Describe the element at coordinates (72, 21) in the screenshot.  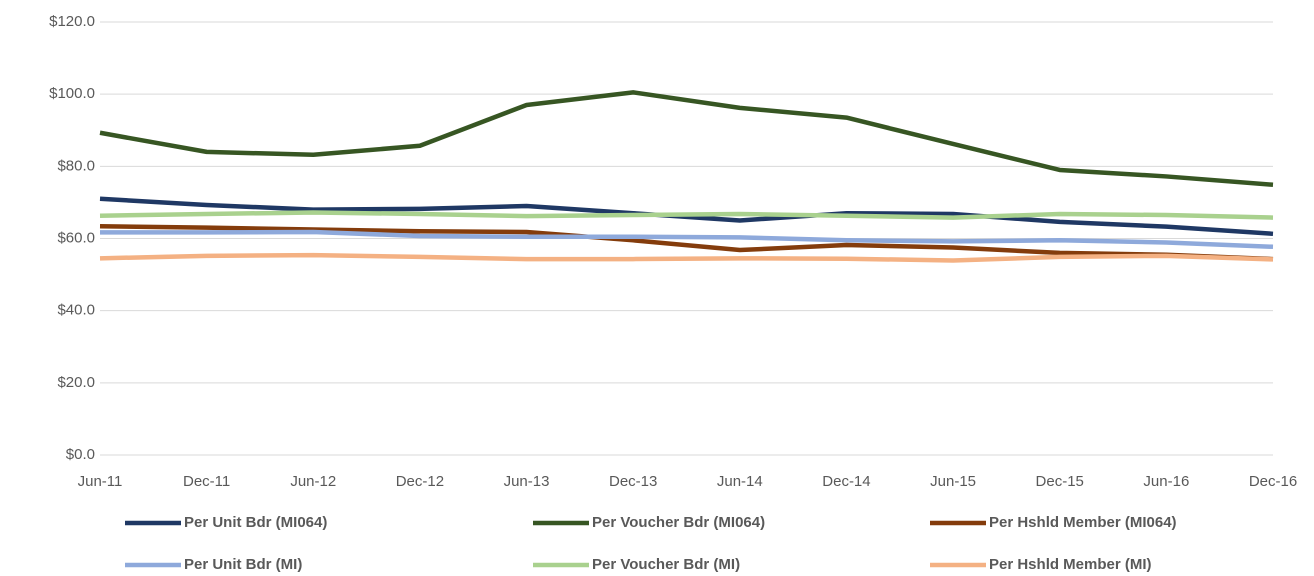
I see `y-tick-label: $120.0` at that location.